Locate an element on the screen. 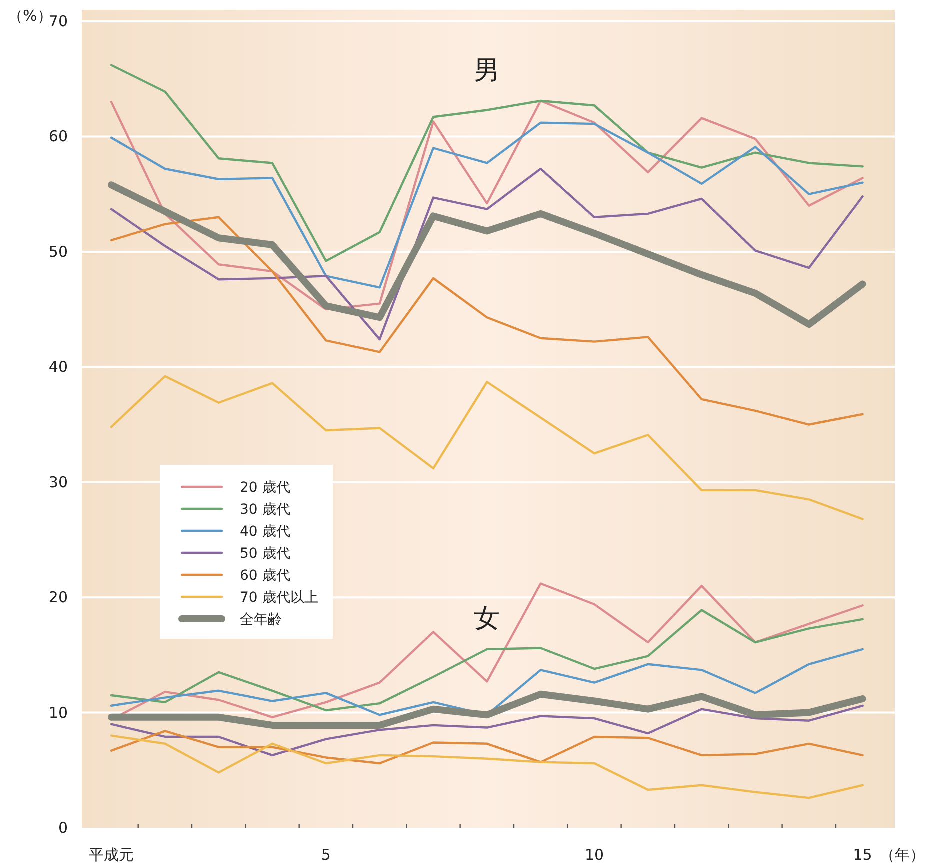 This screenshot has width=928, height=863. y-tick-label: 60 is located at coordinates (58, 137).